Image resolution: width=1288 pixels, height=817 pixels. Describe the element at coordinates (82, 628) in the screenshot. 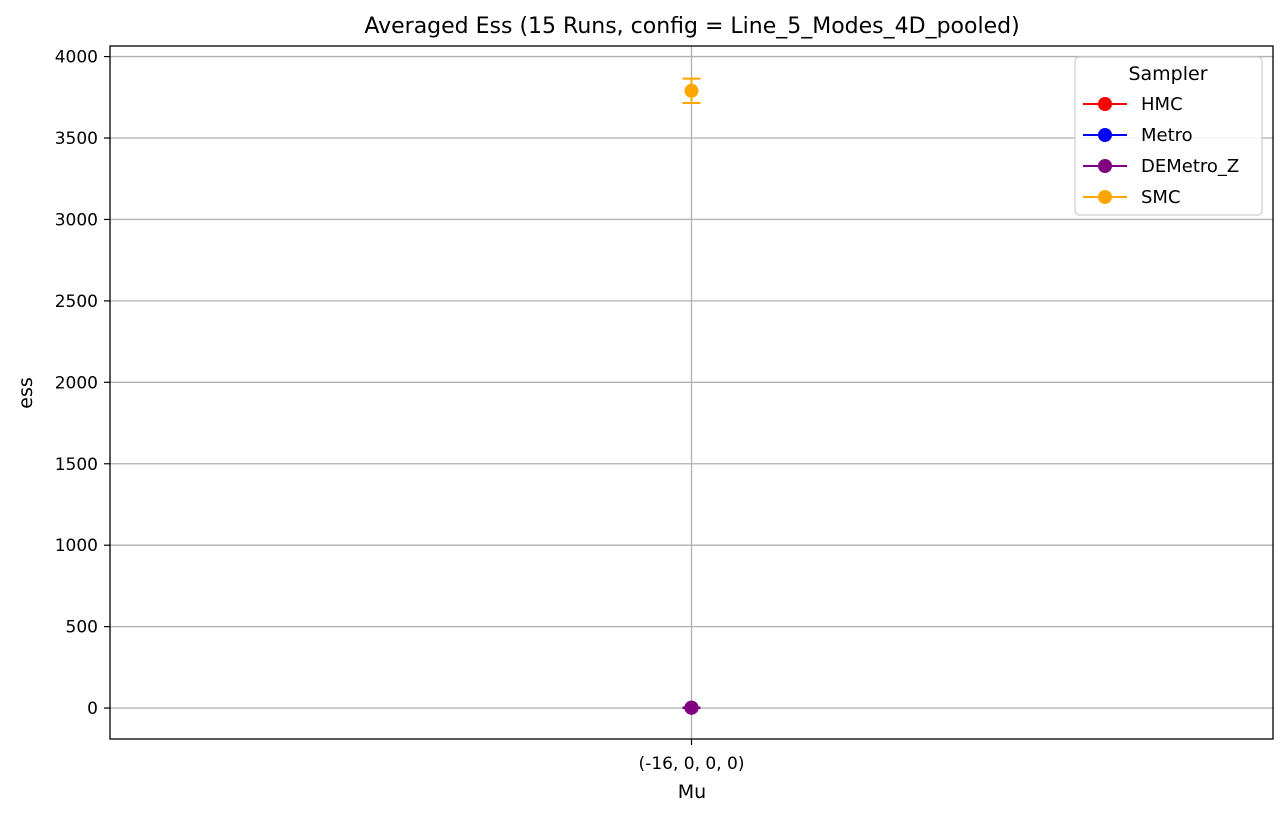

I see `y-tick-label: 500` at that location.